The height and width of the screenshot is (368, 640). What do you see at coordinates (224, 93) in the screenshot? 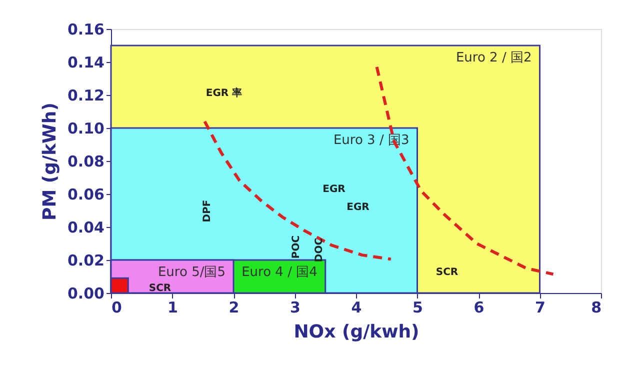
I see `annotation: EGR 率` at bounding box center [224, 93].